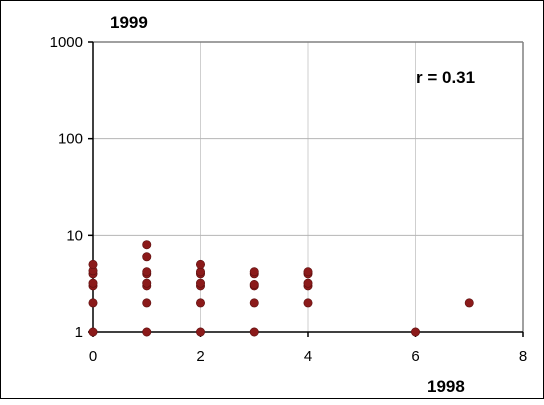 This screenshot has height=405, width=544. What do you see at coordinates (74, 235) in the screenshot?
I see `y-tick-label: 10` at bounding box center [74, 235].